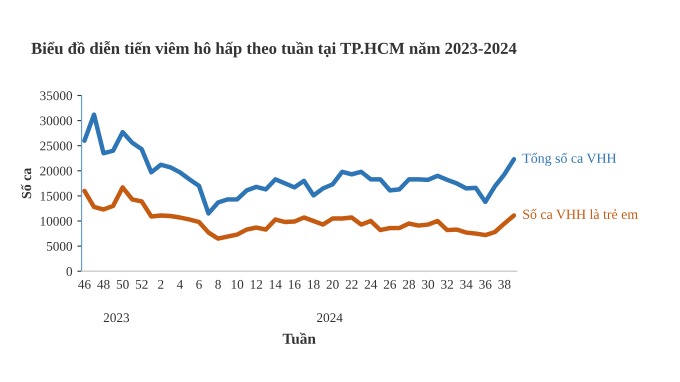 Image resolution: width=680 pixels, height=382 pixels. What do you see at coordinates (314, 284) in the screenshot?
I see `x-tick-label: 18` at bounding box center [314, 284].